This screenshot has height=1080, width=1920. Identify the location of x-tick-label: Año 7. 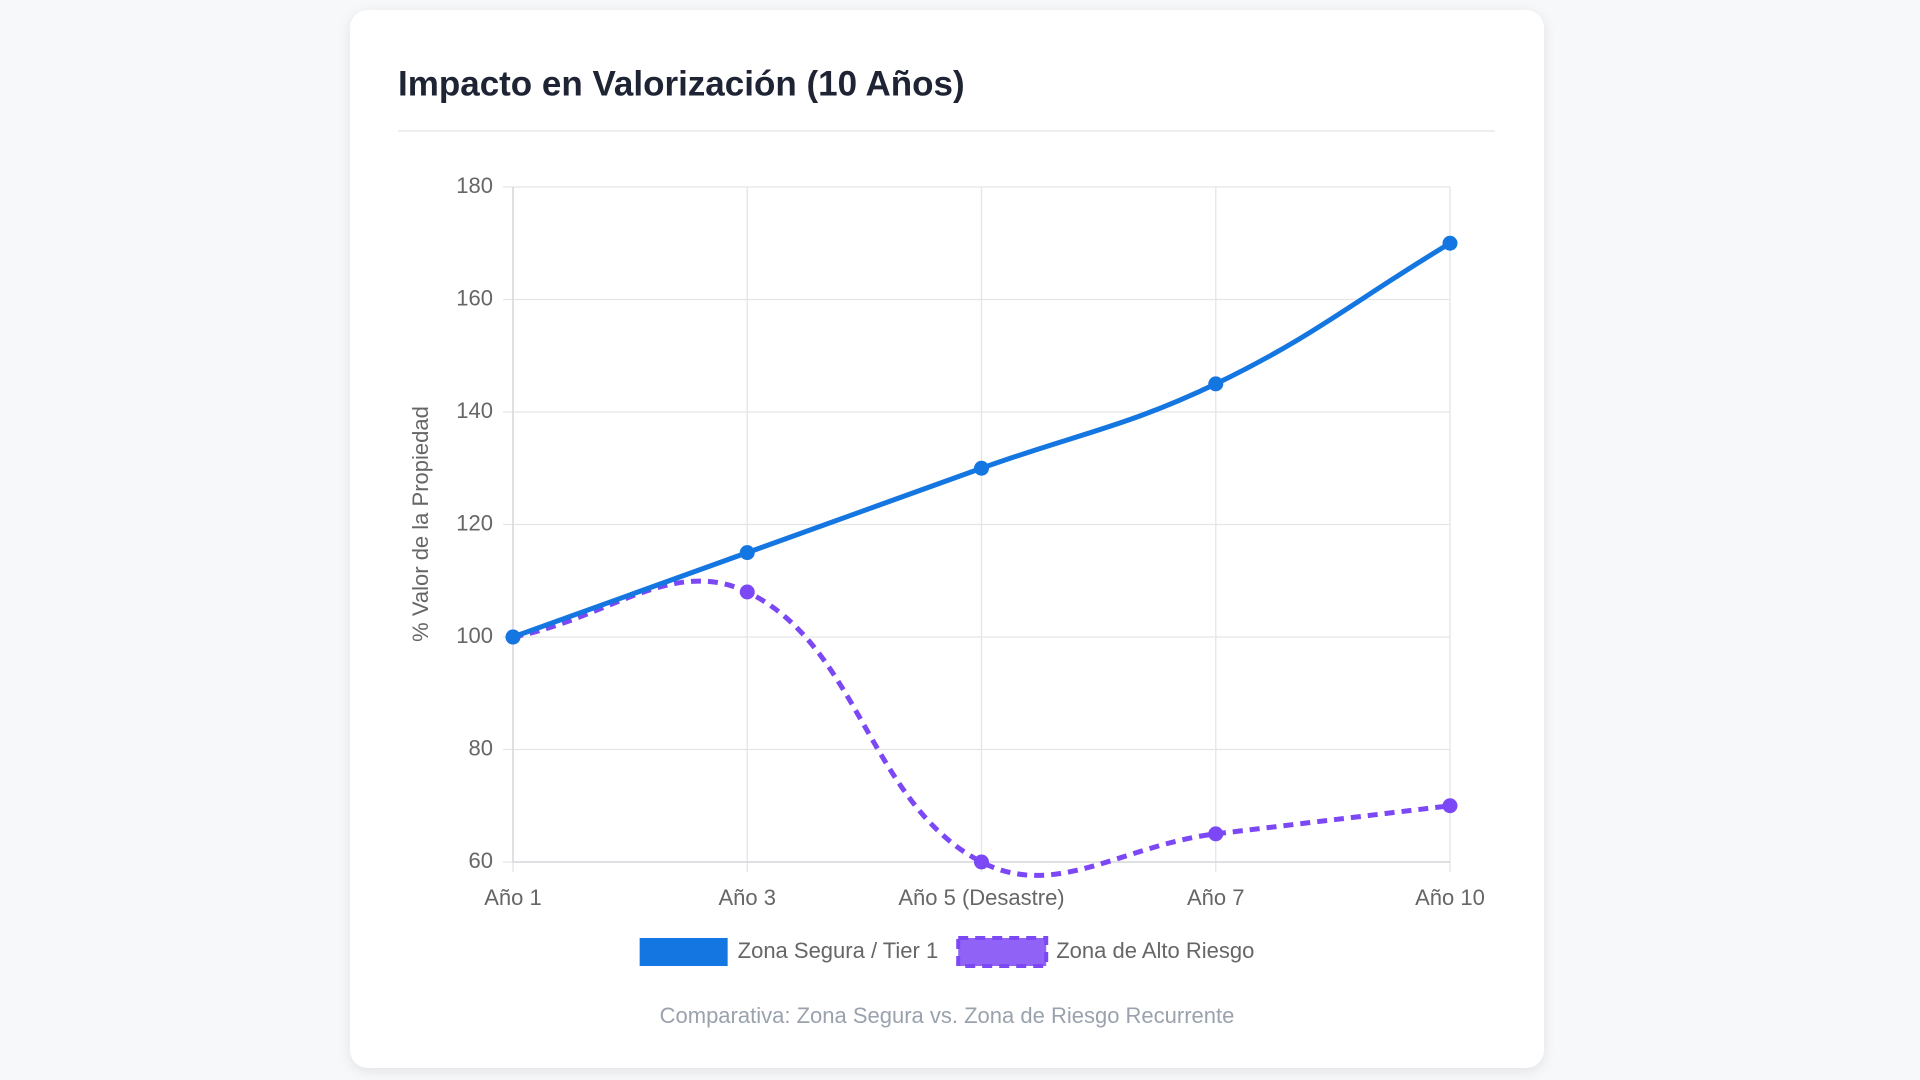
(1216, 897).